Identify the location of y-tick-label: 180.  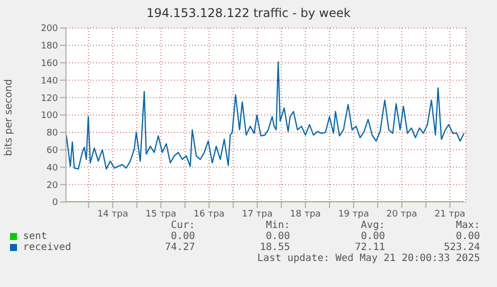
(49, 47).